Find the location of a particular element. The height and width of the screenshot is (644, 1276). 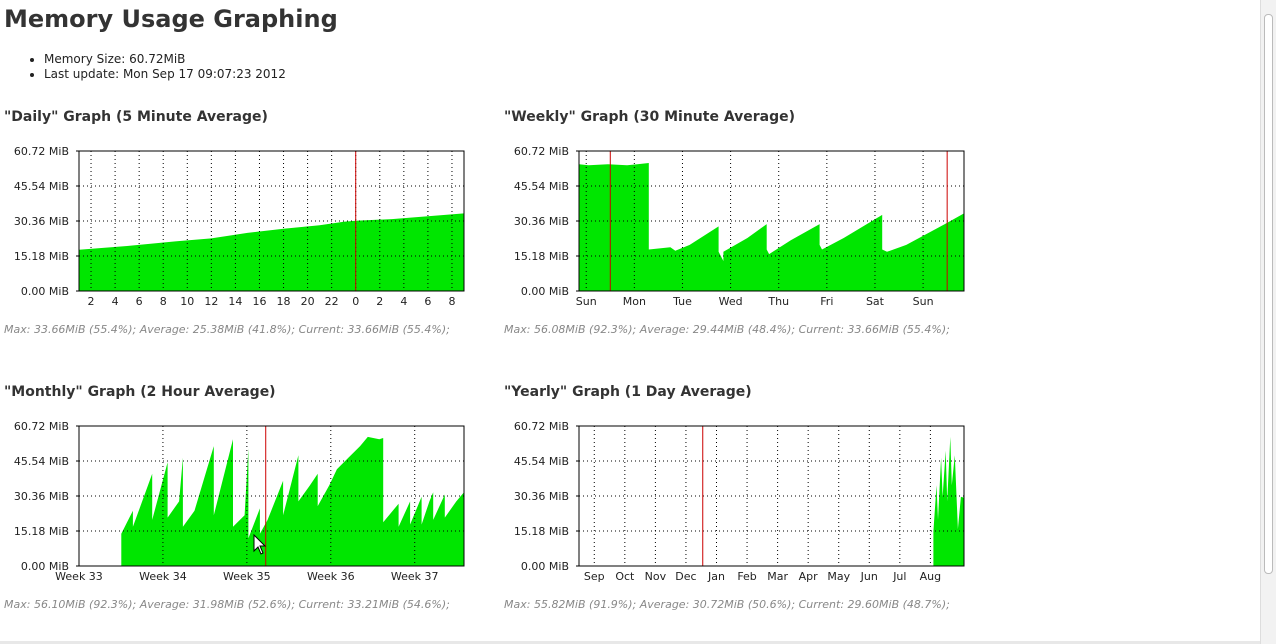

x-tick-label: 18 is located at coordinates (284, 301).